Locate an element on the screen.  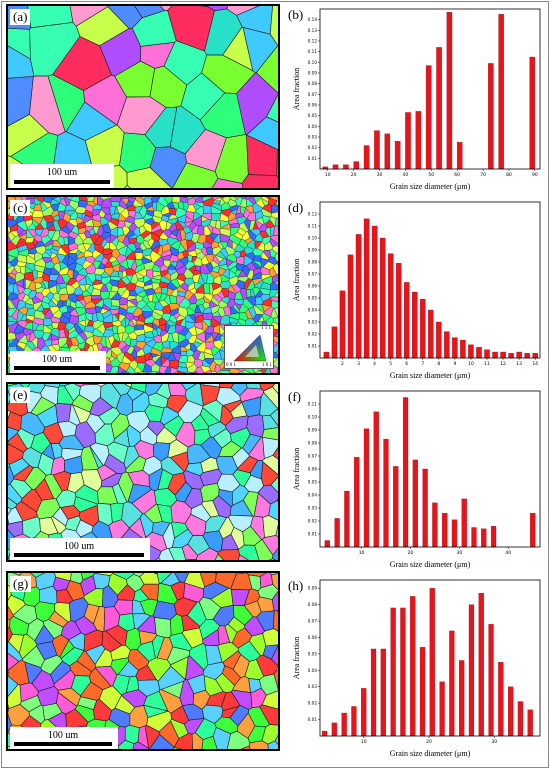
y-tick-label: 0.13 is located at coordinates (313, 30).